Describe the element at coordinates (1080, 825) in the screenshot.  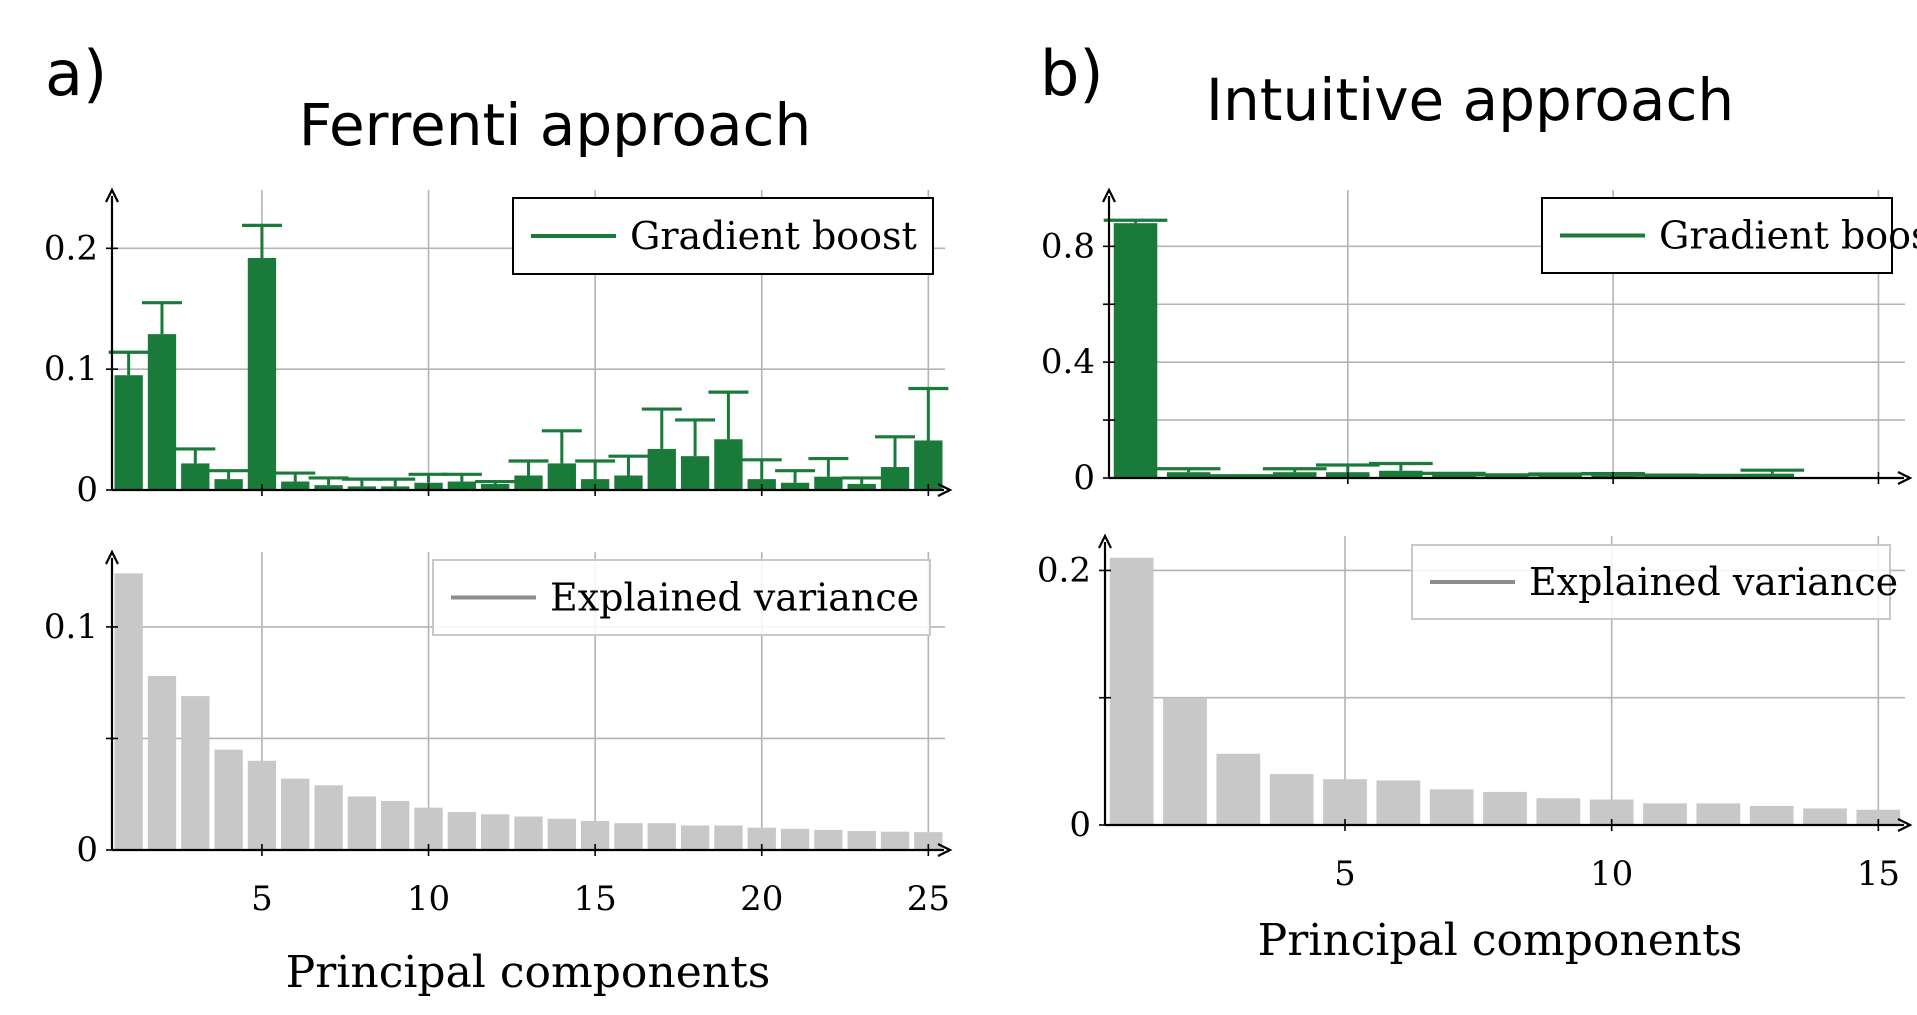
I see `b-bottom-ytick-label-0: 0` at that location.